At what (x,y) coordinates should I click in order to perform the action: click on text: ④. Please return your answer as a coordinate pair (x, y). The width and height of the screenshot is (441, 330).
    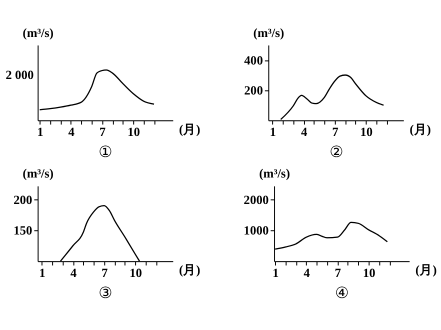
    Looking at the image, I should click on (341, 293).